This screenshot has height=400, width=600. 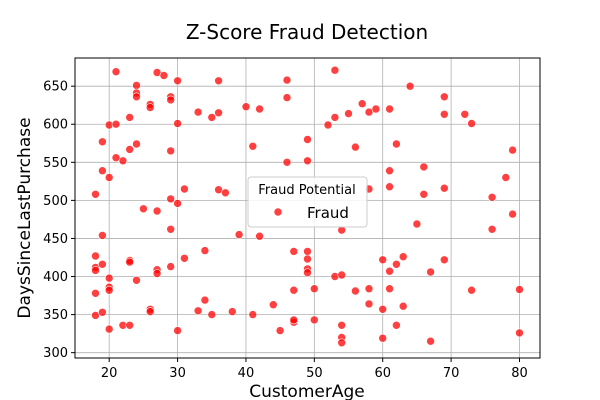 What do you see at coordinates (55, 125) in the screenshot?
I see `y-tick-label: 600` at bounding box center [55, 125].